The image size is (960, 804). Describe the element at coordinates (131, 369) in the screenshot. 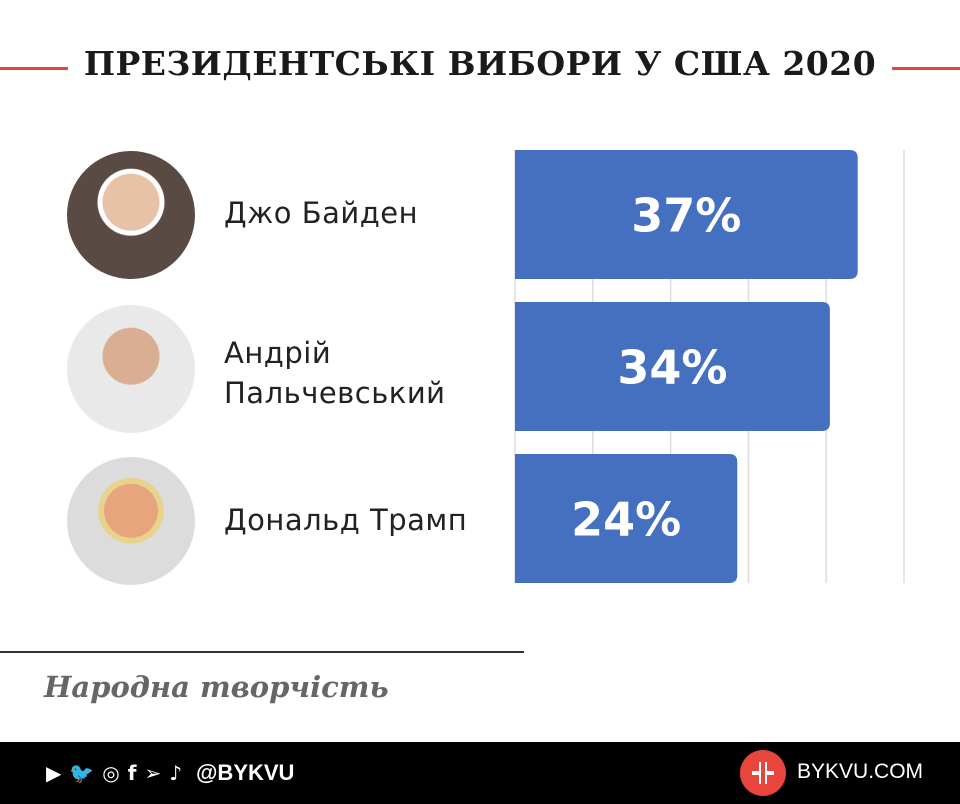

I see `avatar-palchevsky` at that location.